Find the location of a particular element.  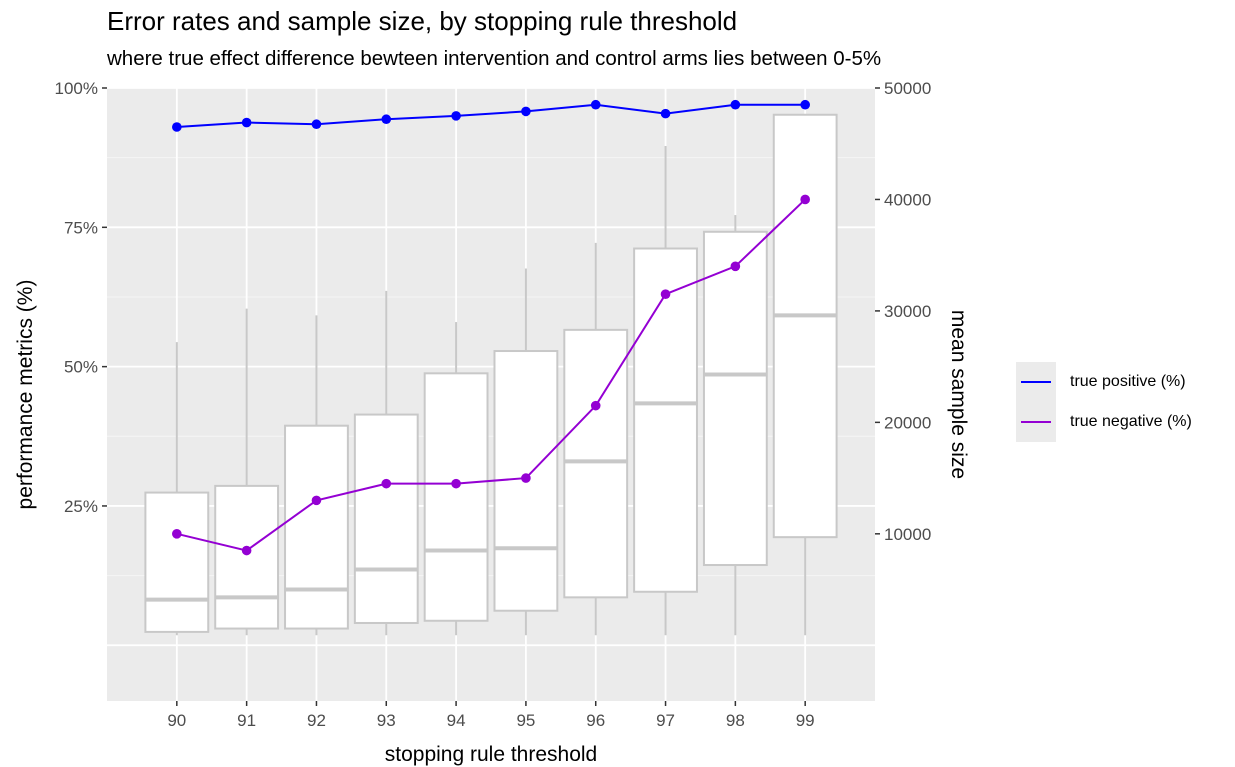

x-tick-label: 97 is located at coordinates (665, 720).